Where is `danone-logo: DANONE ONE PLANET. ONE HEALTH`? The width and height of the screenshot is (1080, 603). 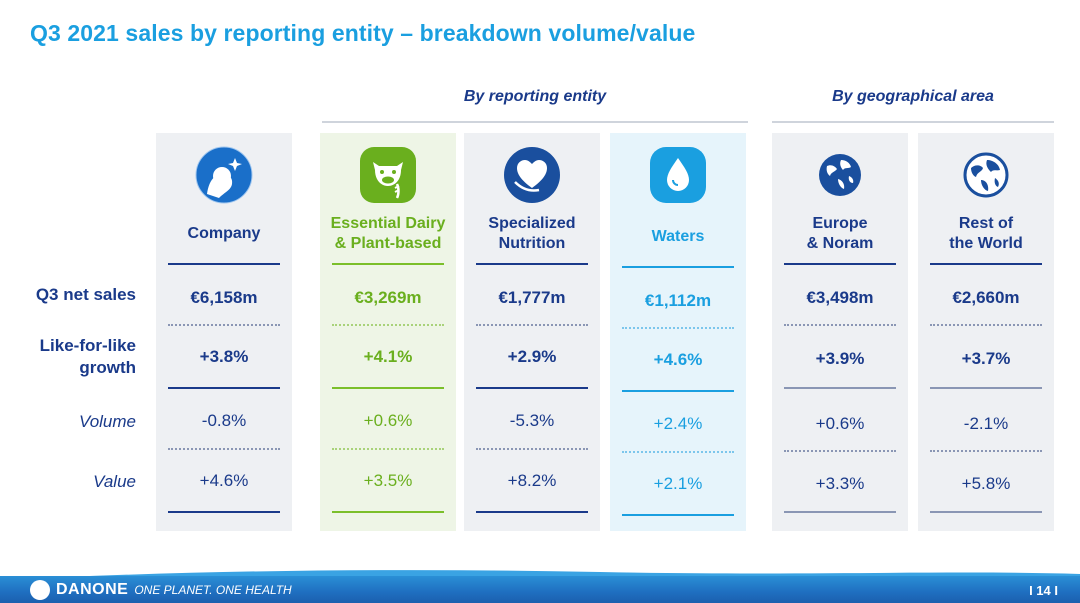
danone-logo: DANONE ONE PLANET. ONE HEALTH is located at coordinates (161, 590).